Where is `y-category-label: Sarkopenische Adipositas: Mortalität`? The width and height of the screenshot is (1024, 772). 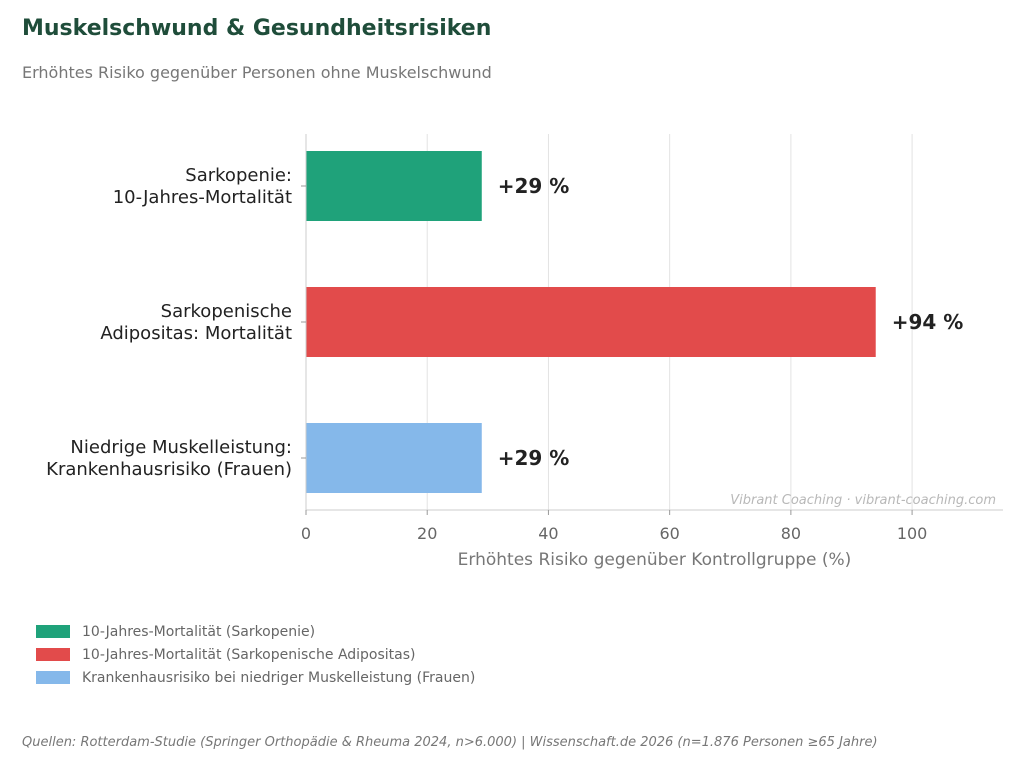
y-category-label: Sarkopenische Adipositas: Mortalität is located at coordinates (196, 322).